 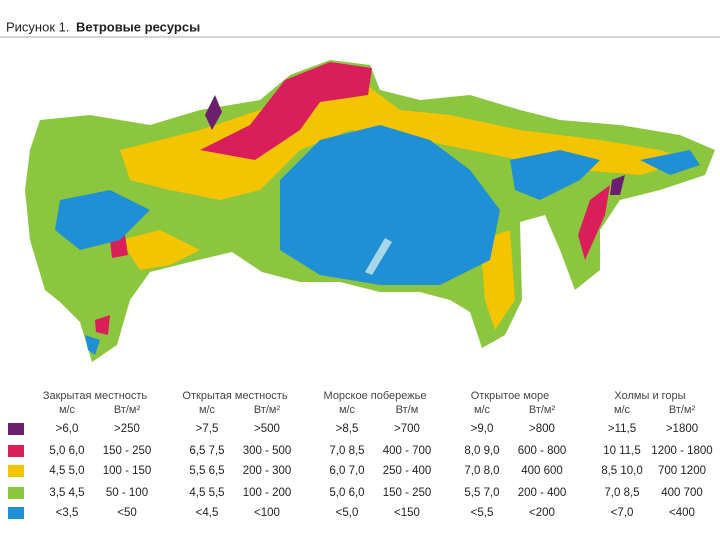 I want to click on legend-cell: 200 - 300, so click(x=267, y=471).